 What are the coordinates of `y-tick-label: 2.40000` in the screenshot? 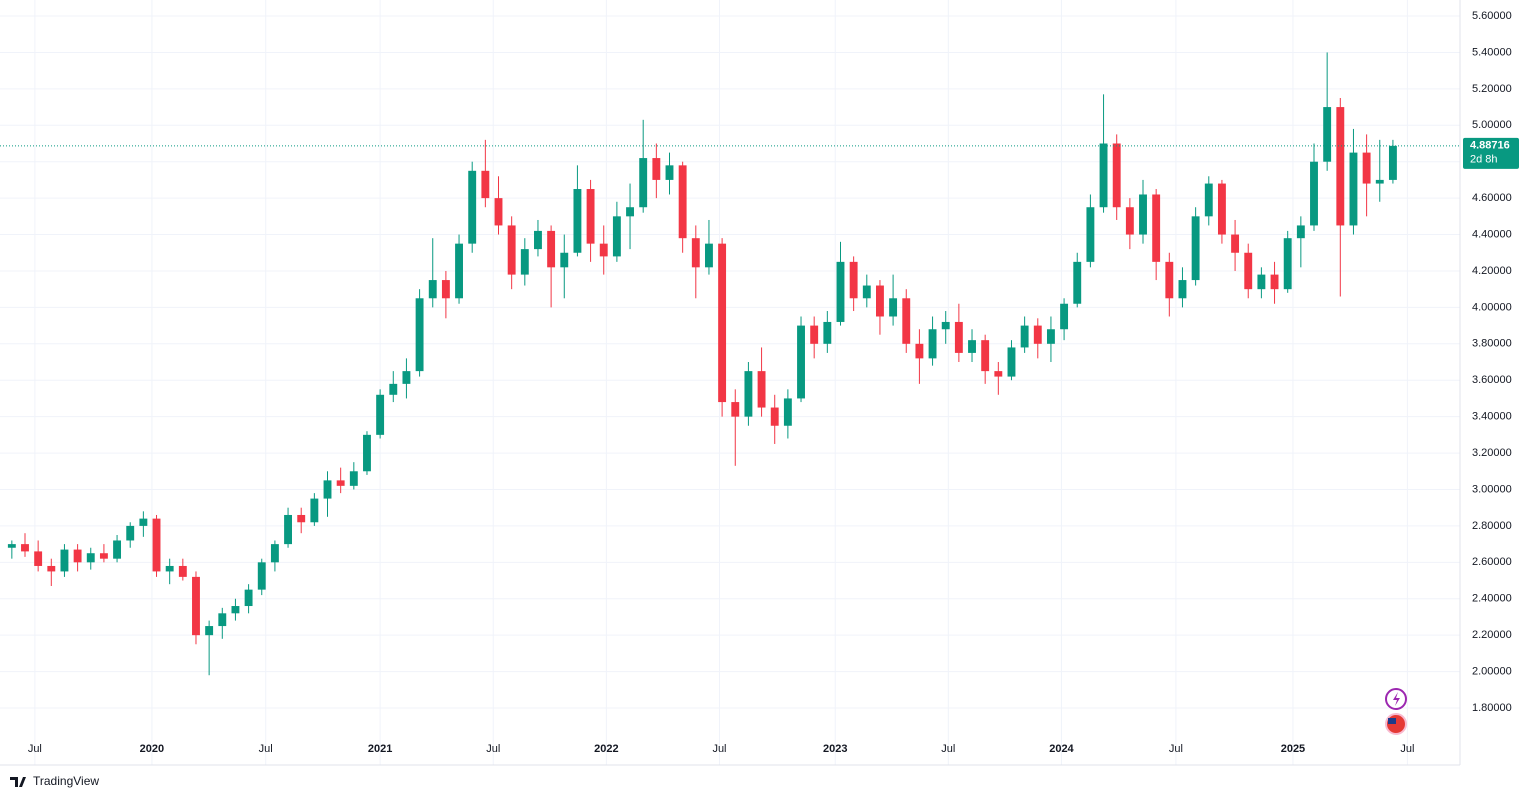 It's located at (1492, 599).